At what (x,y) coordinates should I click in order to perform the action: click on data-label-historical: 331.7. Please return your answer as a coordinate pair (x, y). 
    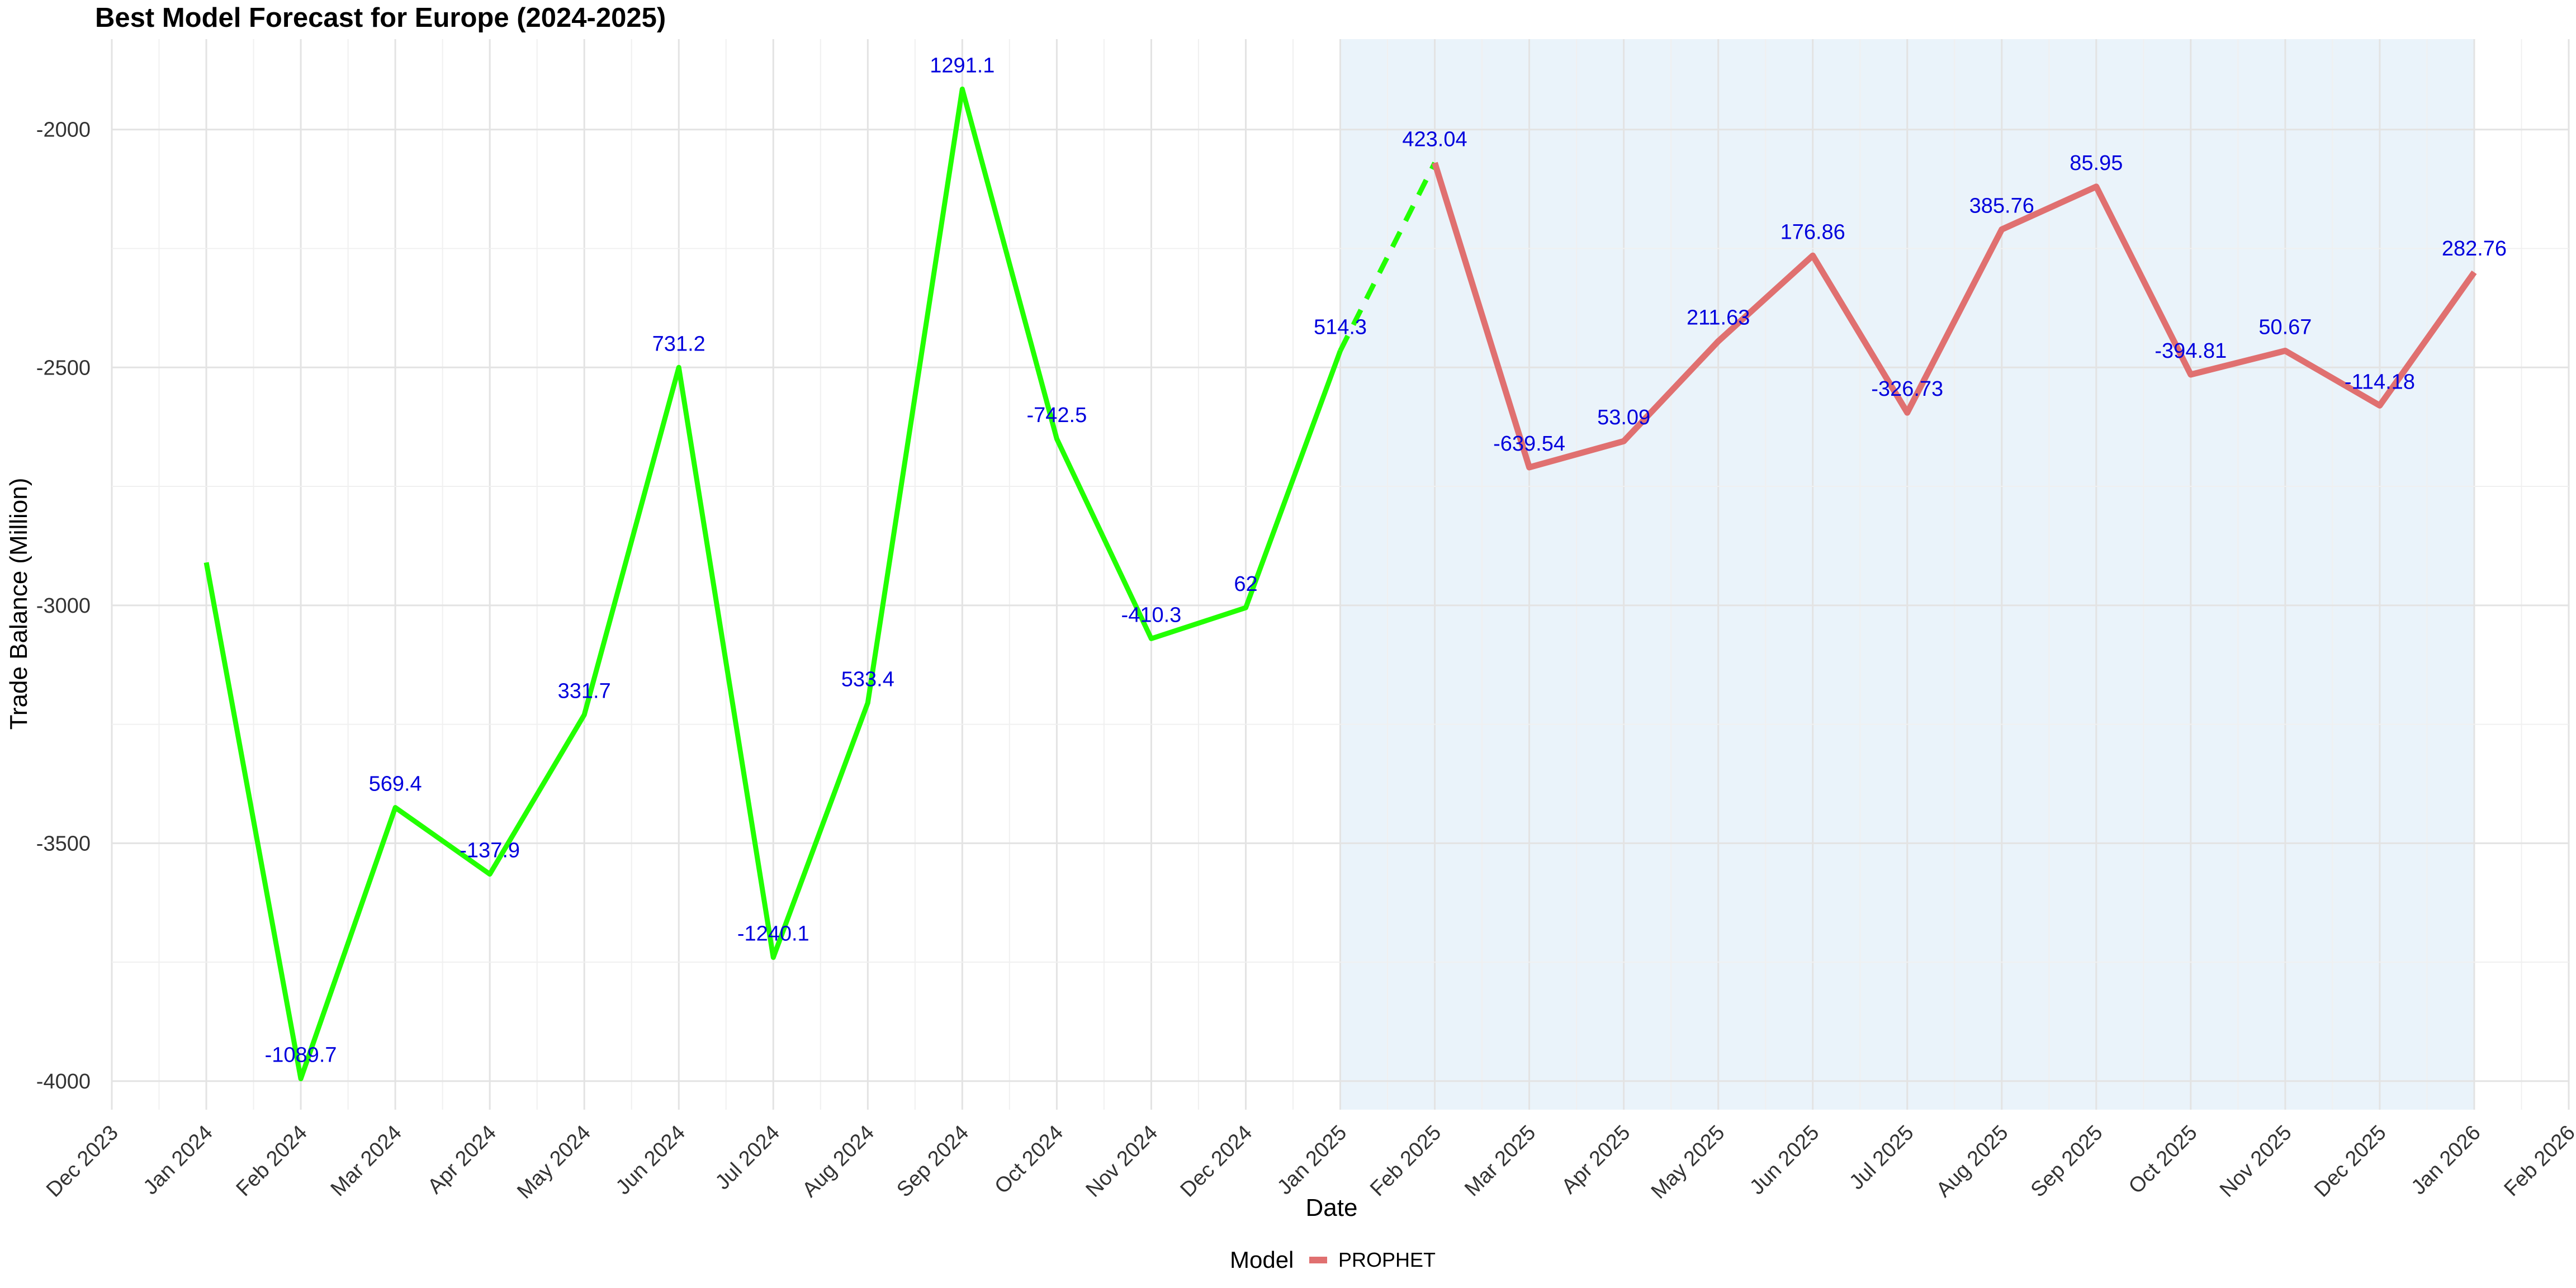
    Looking at the image, I should click on (585, 691).